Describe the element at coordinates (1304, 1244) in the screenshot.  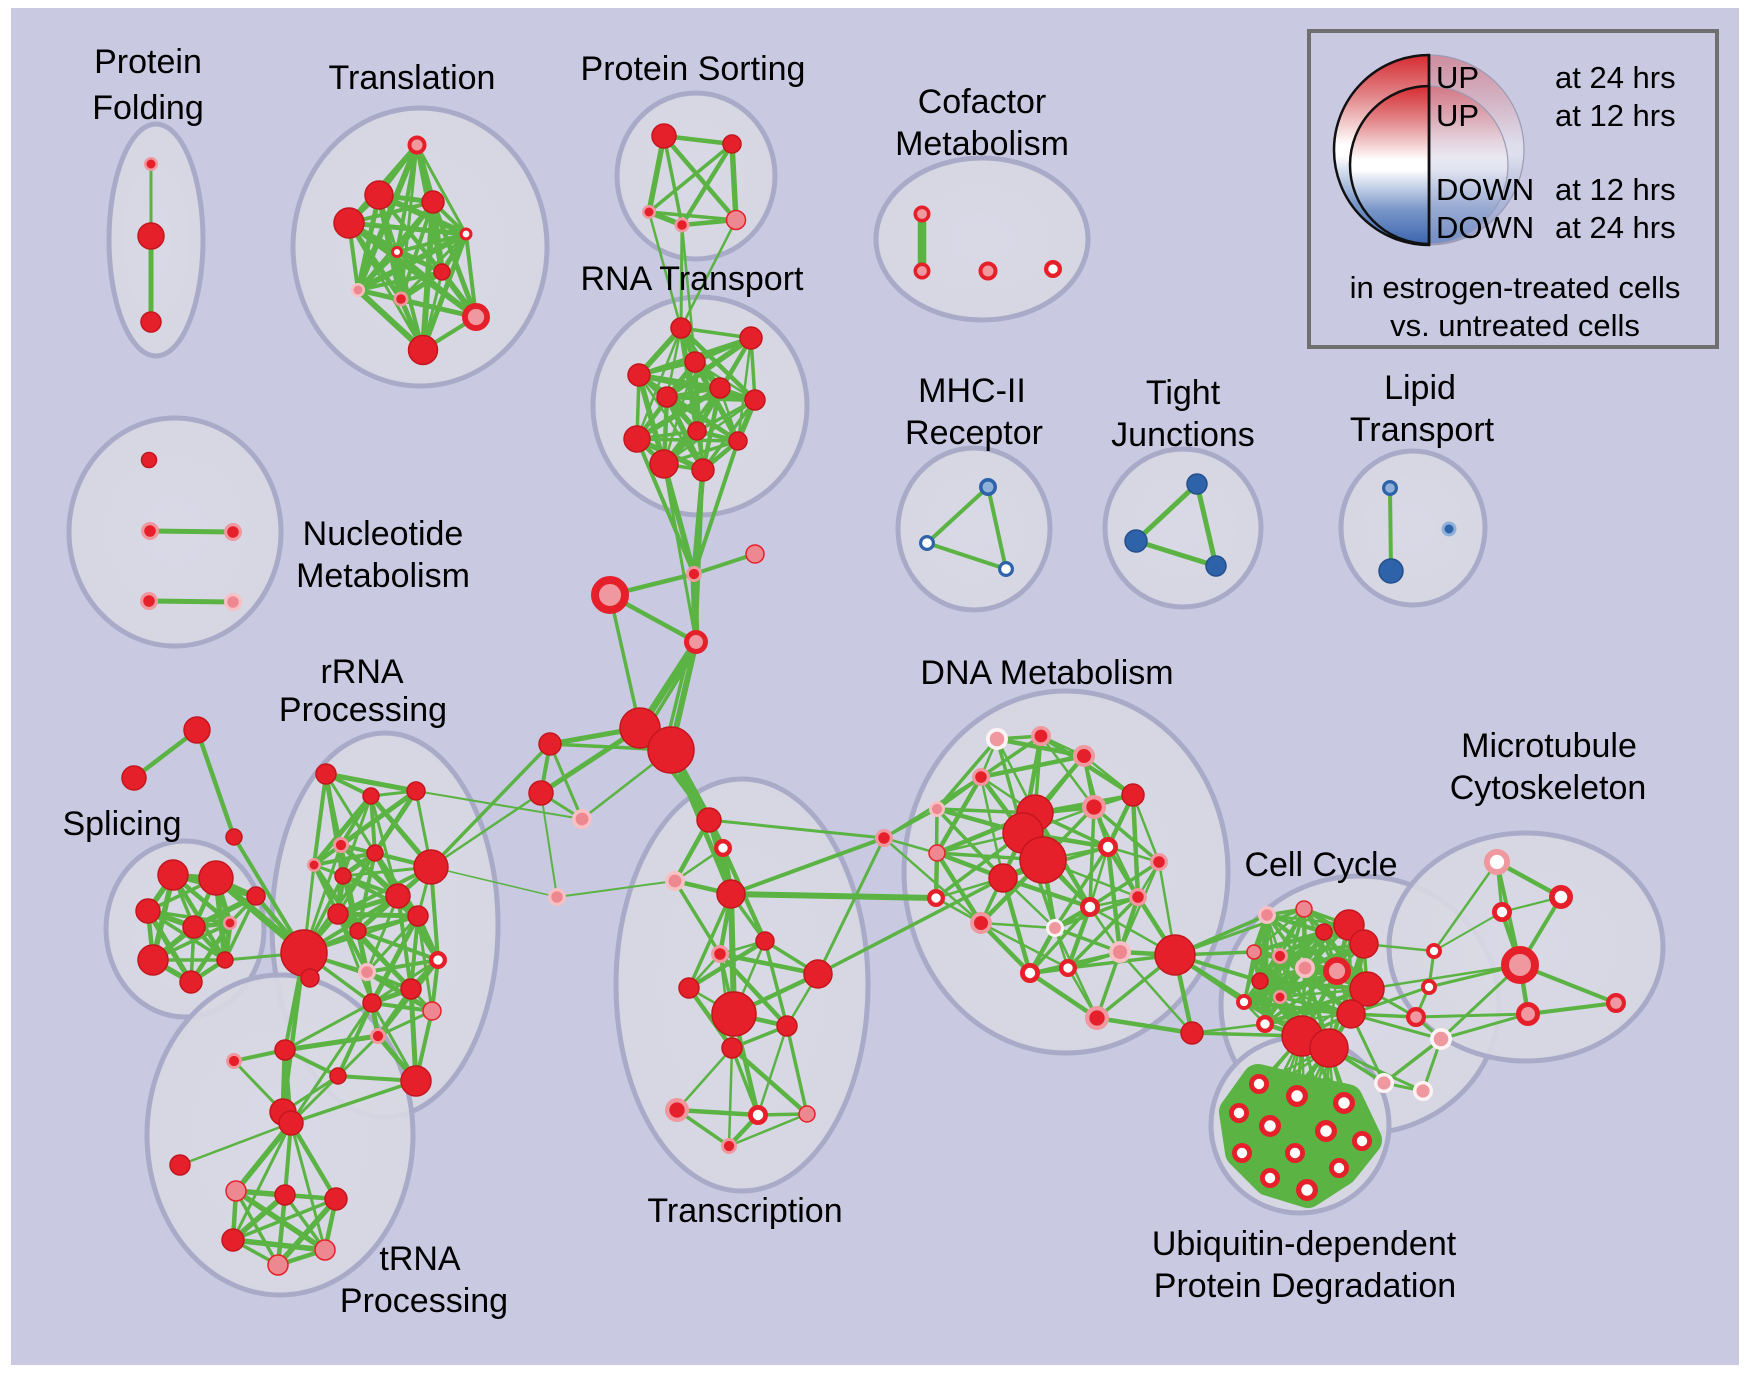
I see `svg-text: Ubiquitin-dependent` at that location.